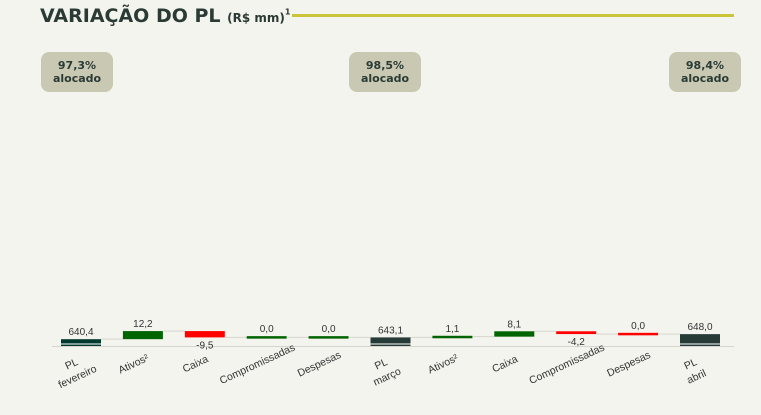 Image resolution: width=761 pixels, height=415 pixels. I want to click on allocation-badge-april: 98,4% alocado, so click(705, 72).